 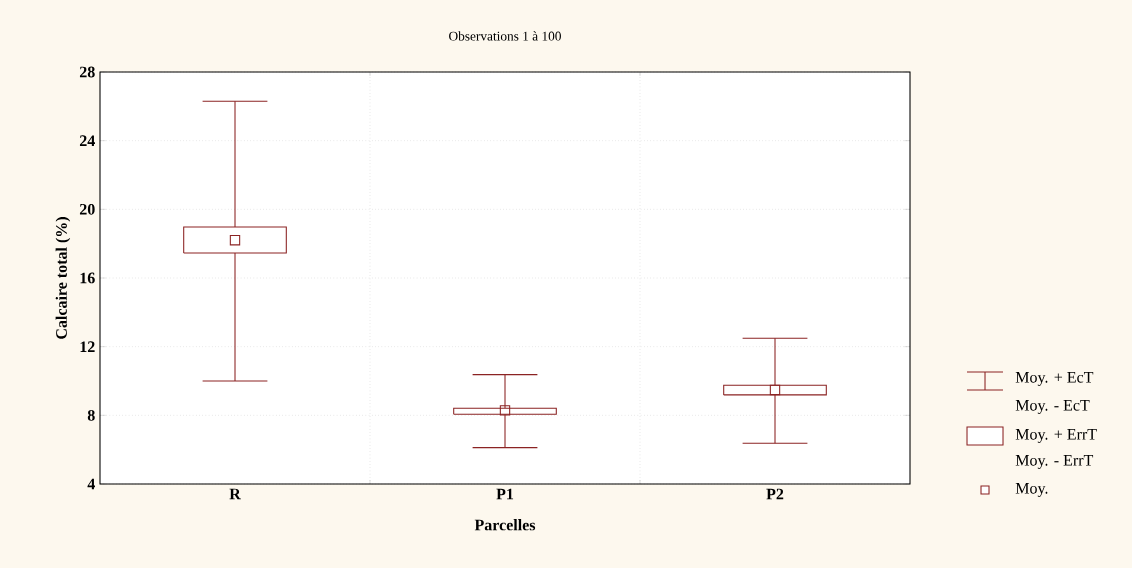 What do you see at coordinates (91, 484) in the screenshot?
I see `y-tick-label: 4` at bounding box center [91, 484].